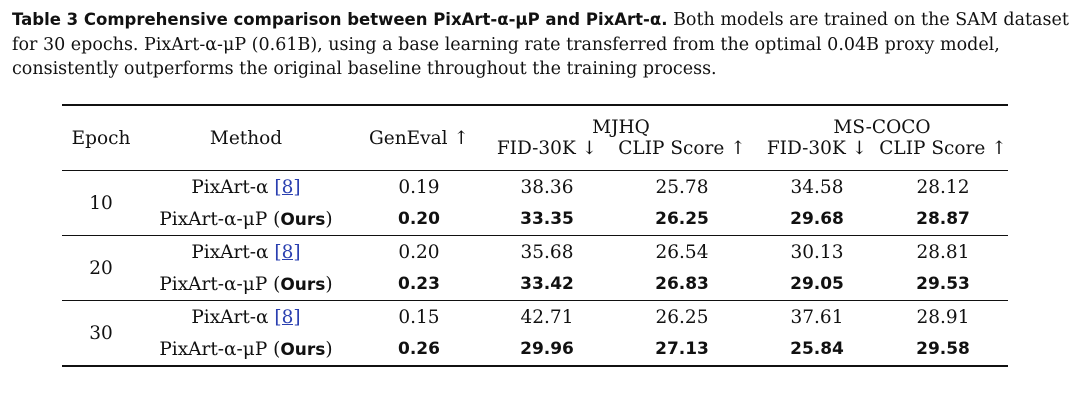  I want to click on header-epoch: Epoch, so click(101, 138).